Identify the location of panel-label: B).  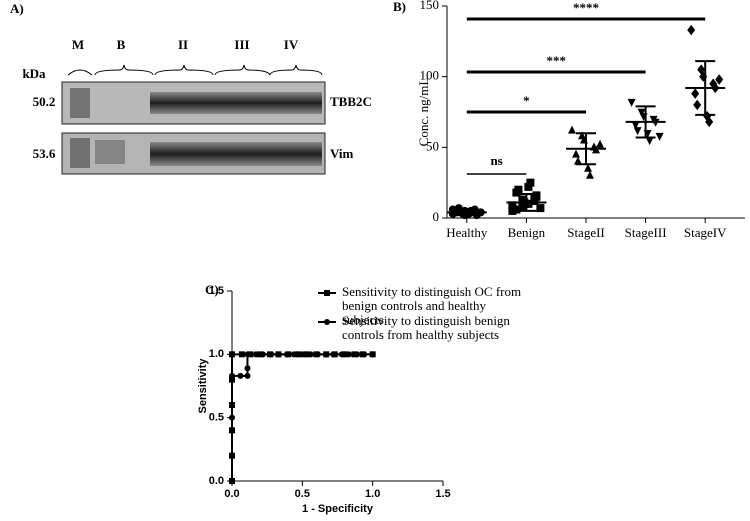
(399, 7).